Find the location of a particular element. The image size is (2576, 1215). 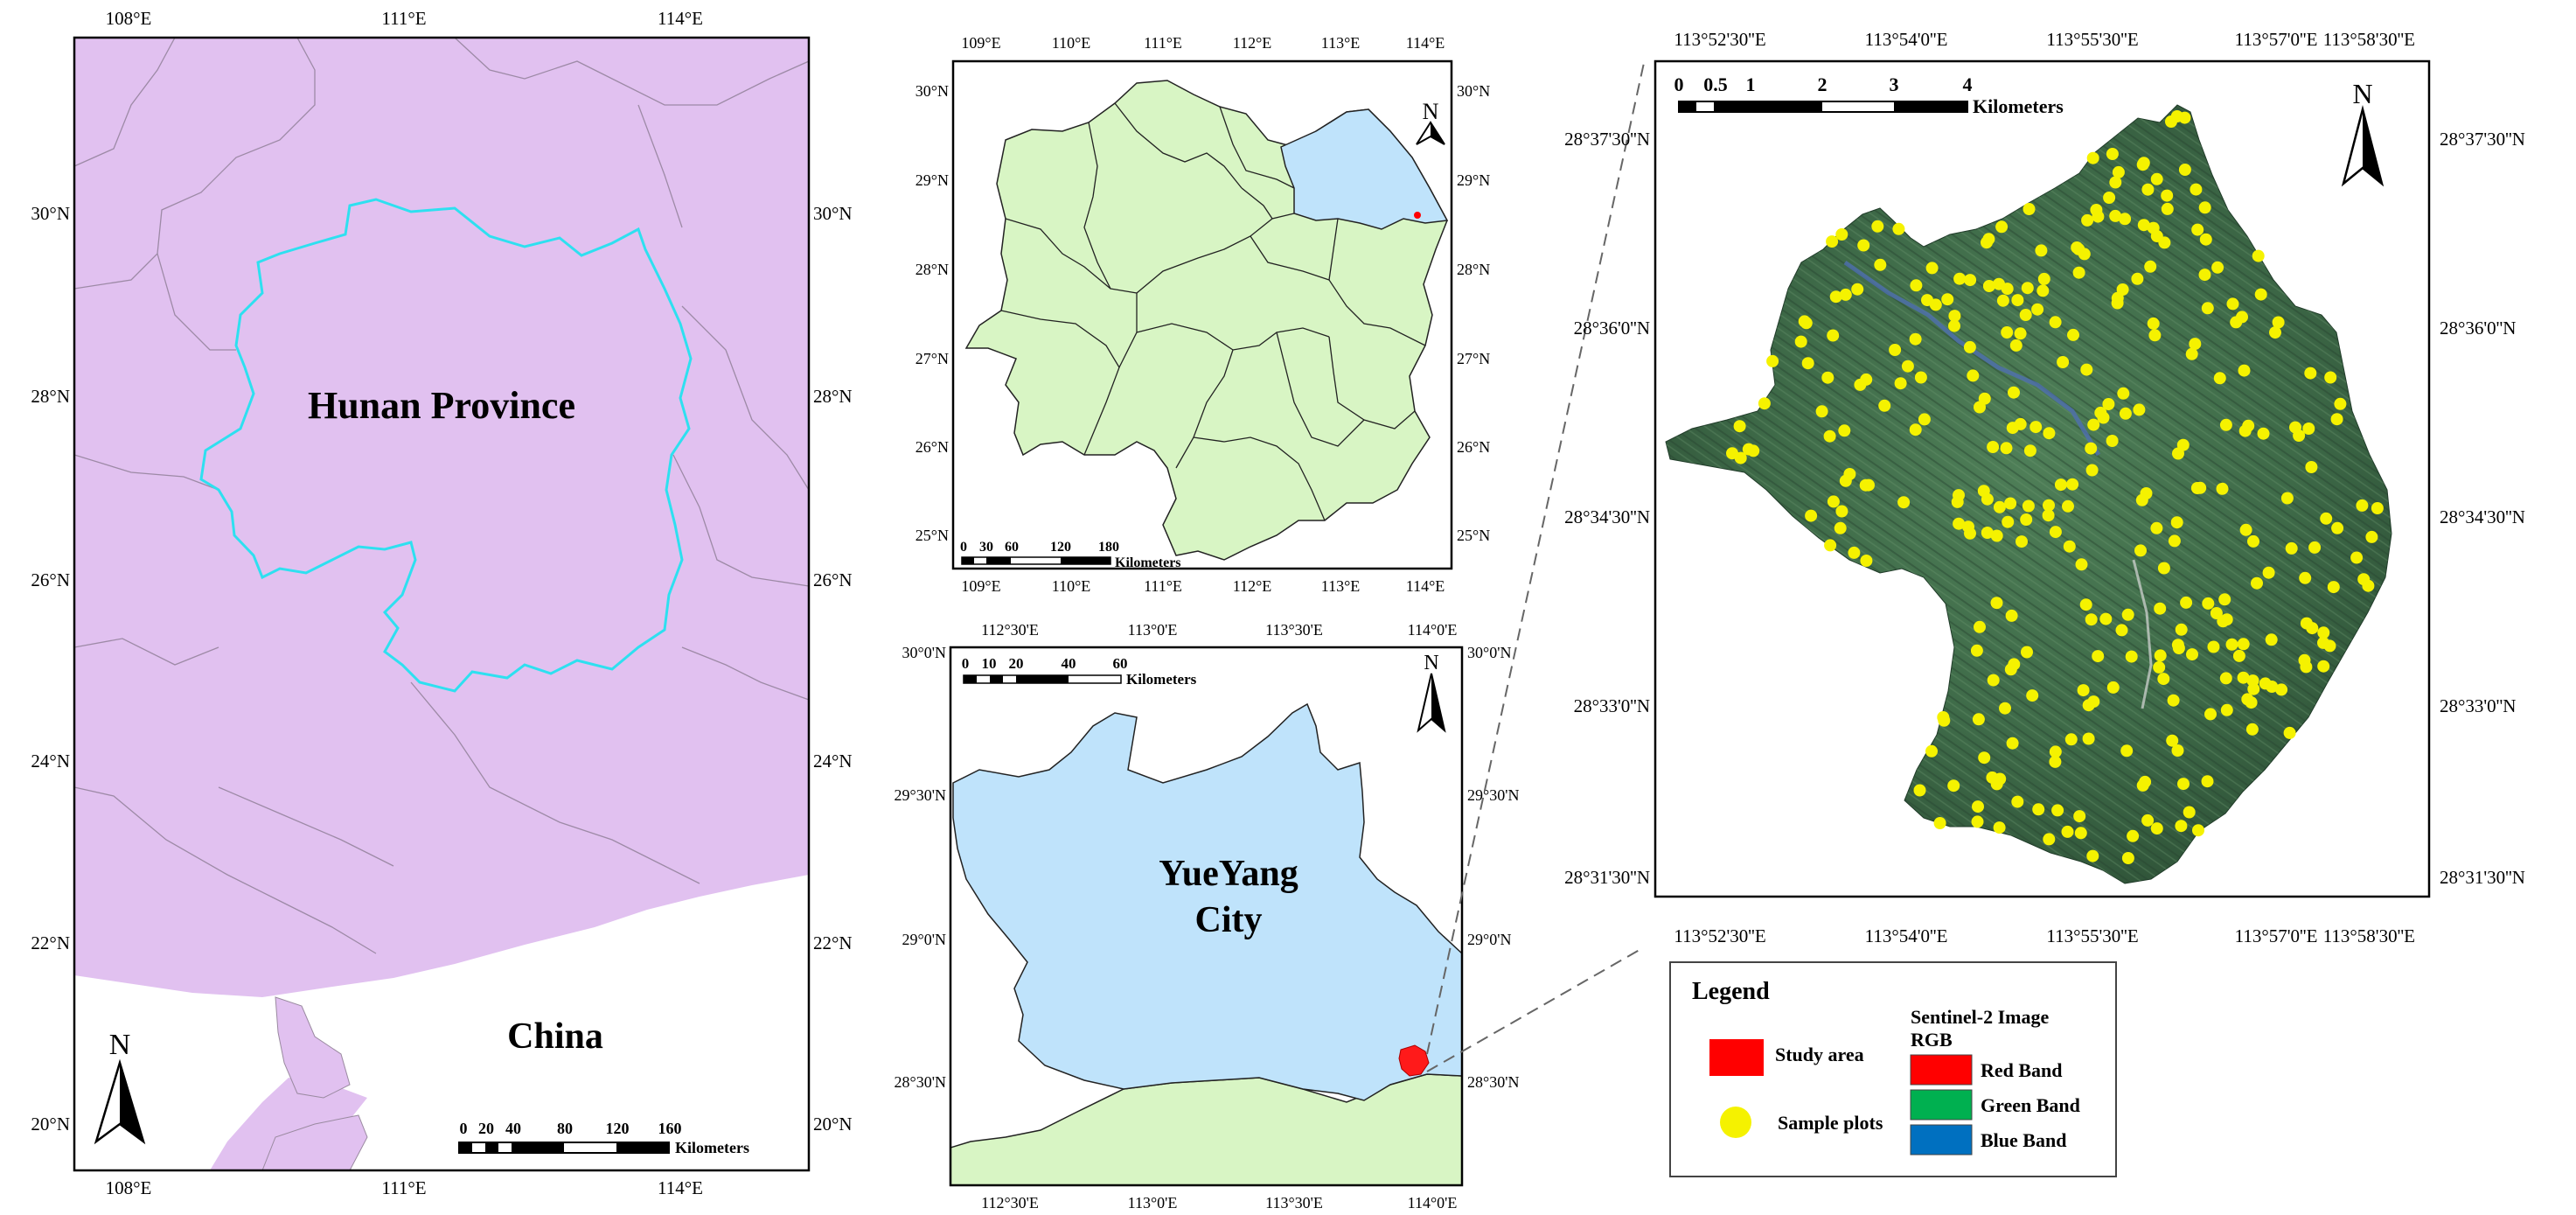

blue-band-swatch is located at coordinates (1941, 1140).